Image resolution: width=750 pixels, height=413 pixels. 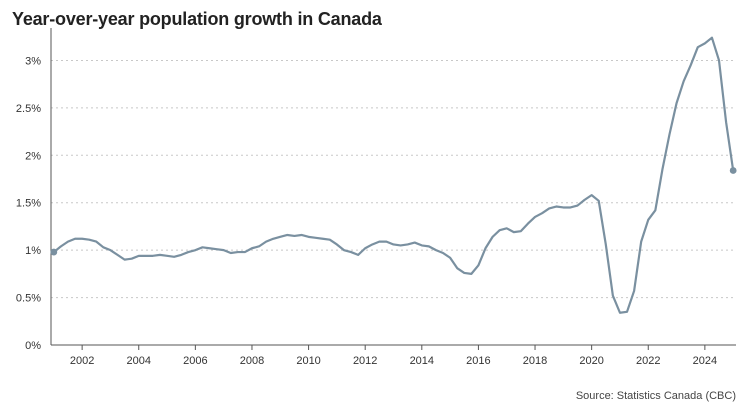 I want to click on y-tick-label: 2.5%, so click(x=28, y=109).